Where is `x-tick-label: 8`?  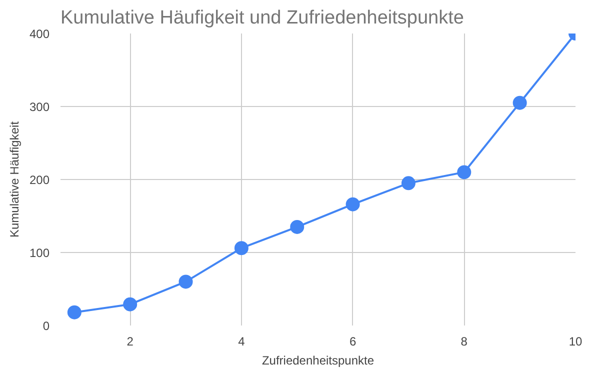 x-tick-label: 8 is located at coordinates (464, 341).